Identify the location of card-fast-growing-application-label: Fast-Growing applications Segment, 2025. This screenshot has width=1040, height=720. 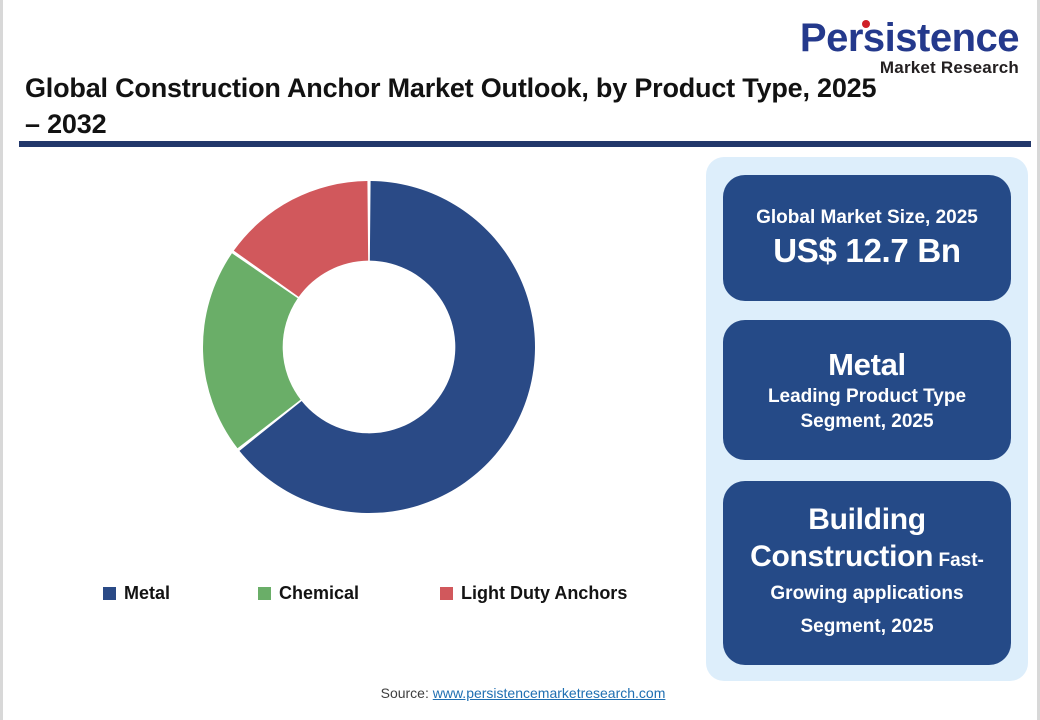
(877, 593).